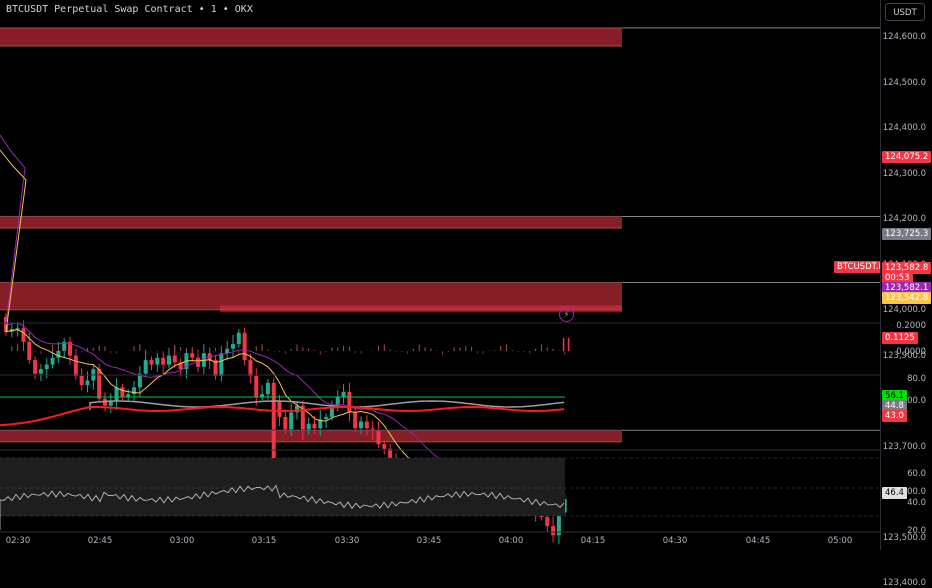 The image size is (932, 588). I want to click on price-tick-label: 124,600.0, so click(904, 37).